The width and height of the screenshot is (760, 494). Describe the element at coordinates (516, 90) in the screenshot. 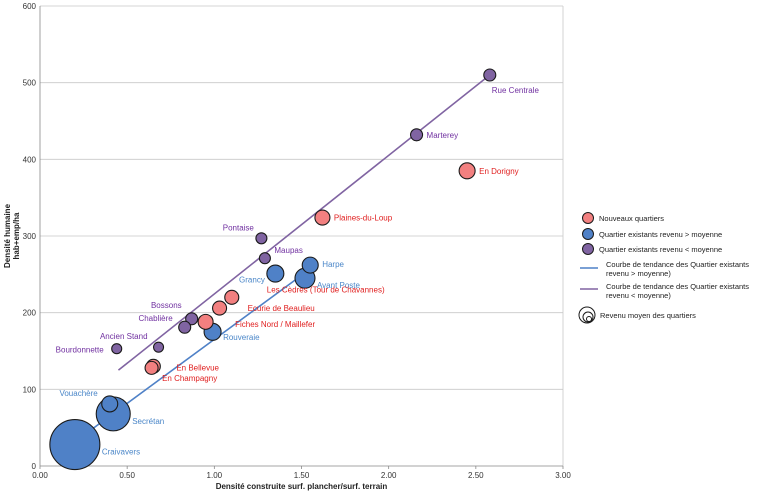

I see `point-label: Rue Centrale` at that location.